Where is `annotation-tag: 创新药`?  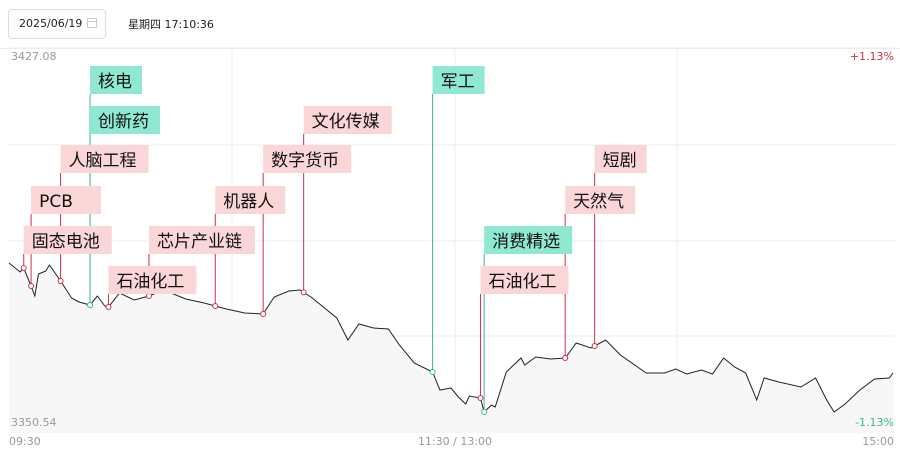 annotation-tag: 创新药 is located at coordinates (125, 120).